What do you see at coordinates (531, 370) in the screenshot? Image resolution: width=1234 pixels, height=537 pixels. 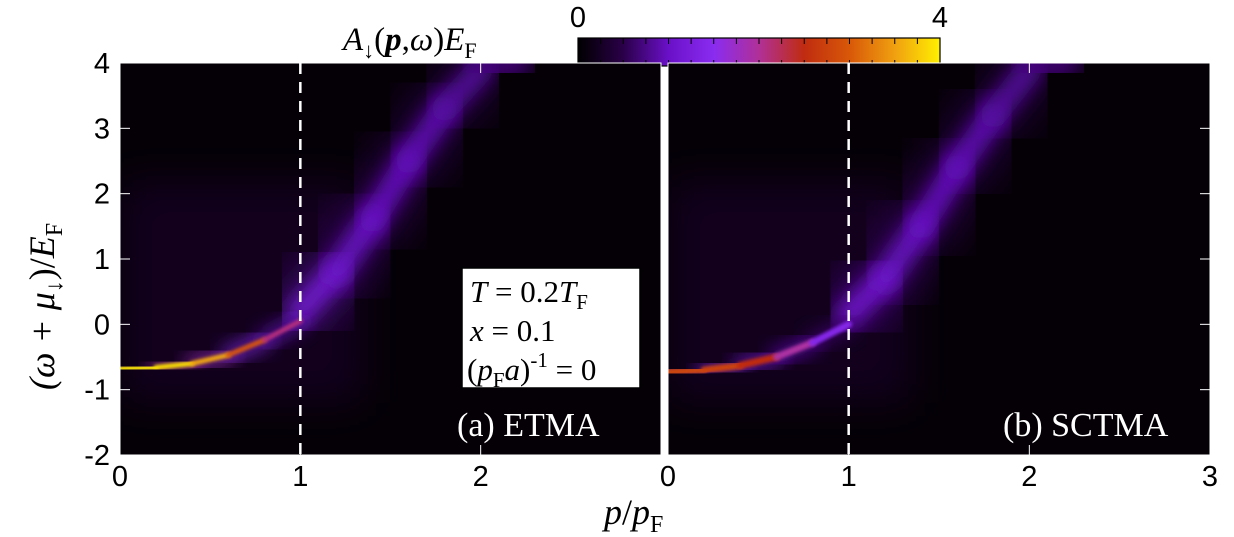 I see `param-interaction: (pFa)-1 = 0` at bounding box center [531, 370].